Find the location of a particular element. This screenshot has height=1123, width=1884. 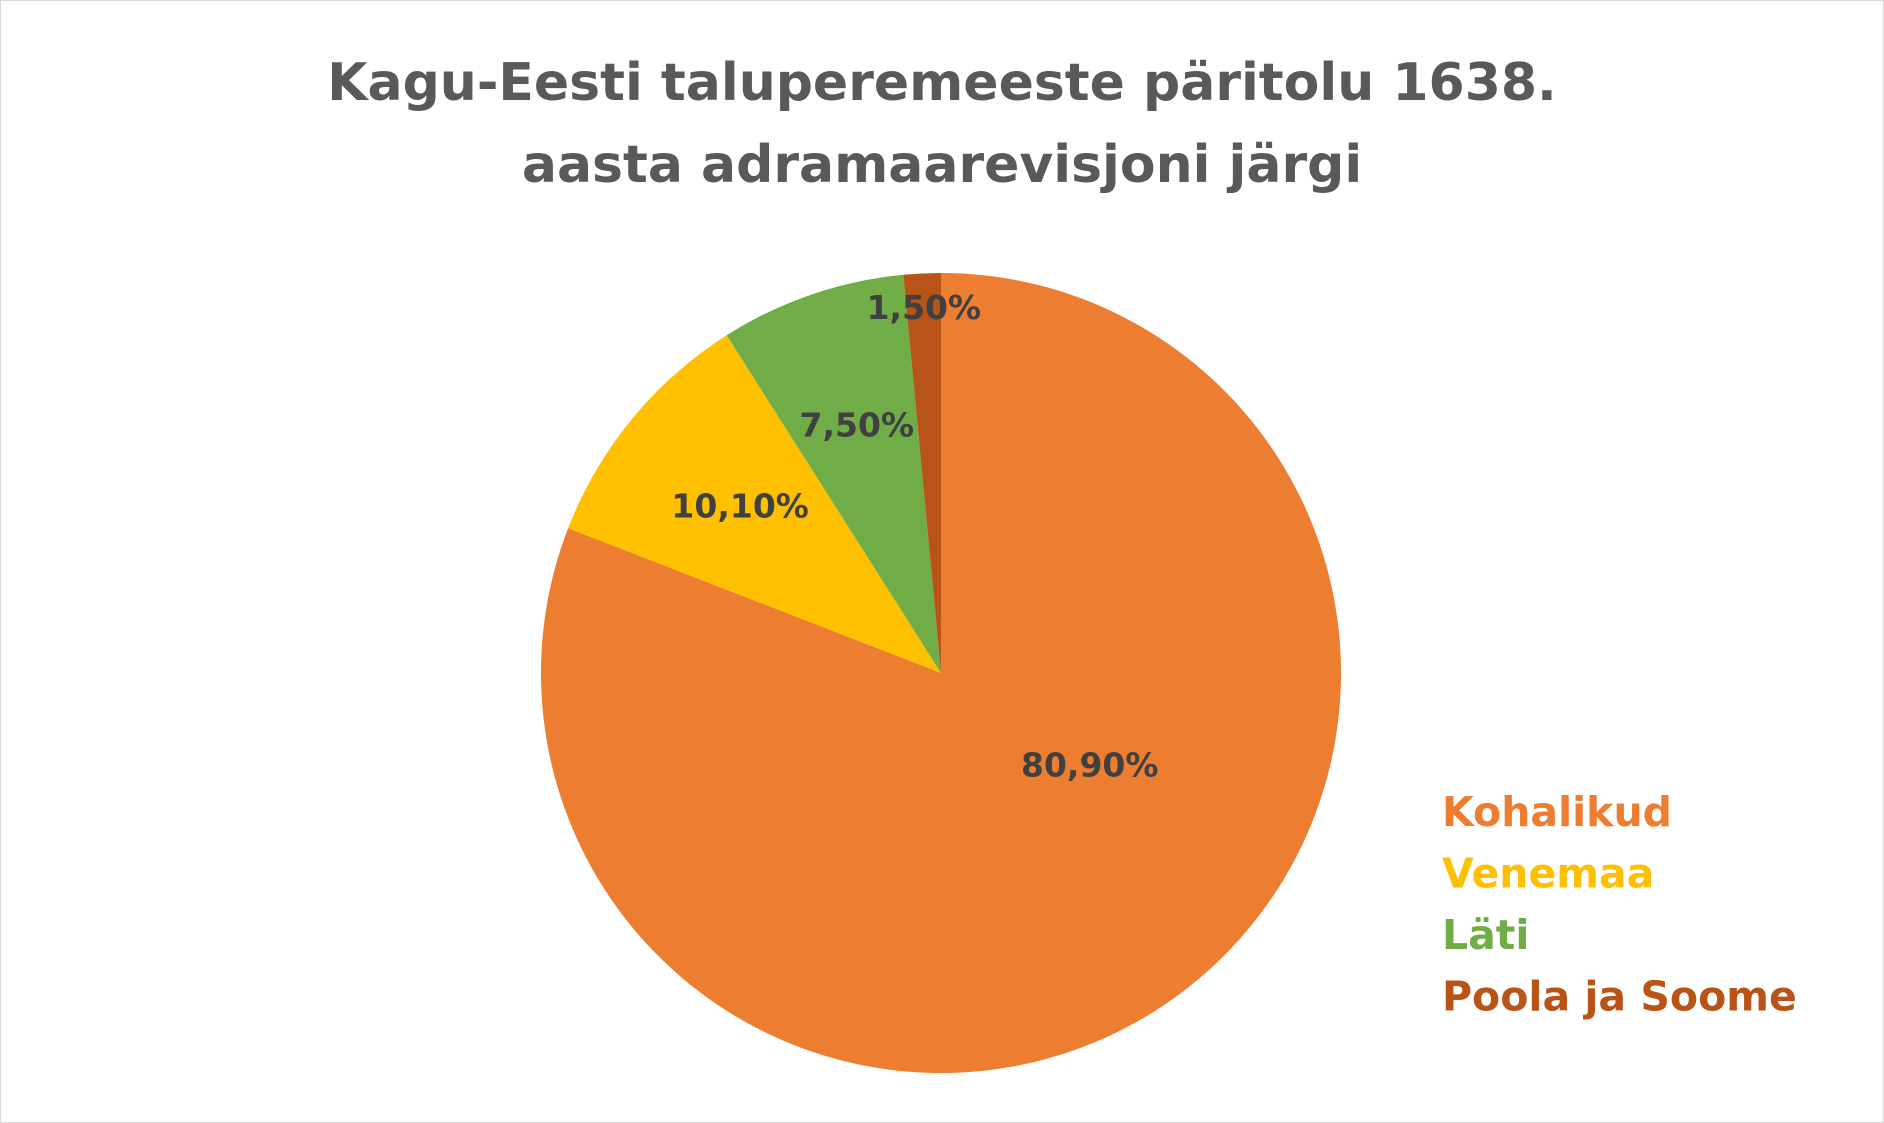

data-label: 1,50% is located at coordinates (924, 307).